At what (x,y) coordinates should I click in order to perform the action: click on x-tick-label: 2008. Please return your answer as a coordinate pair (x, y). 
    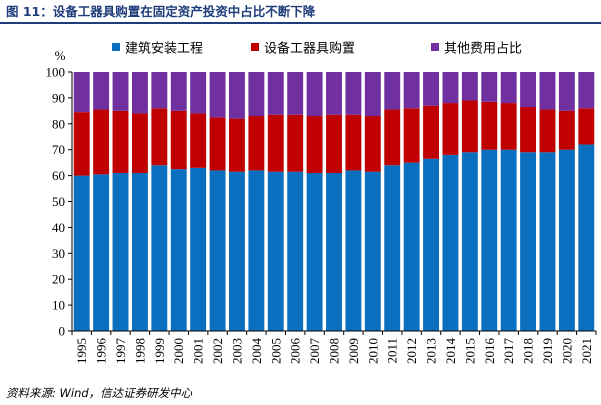
    Looking at the image, I should click on (334, 351).